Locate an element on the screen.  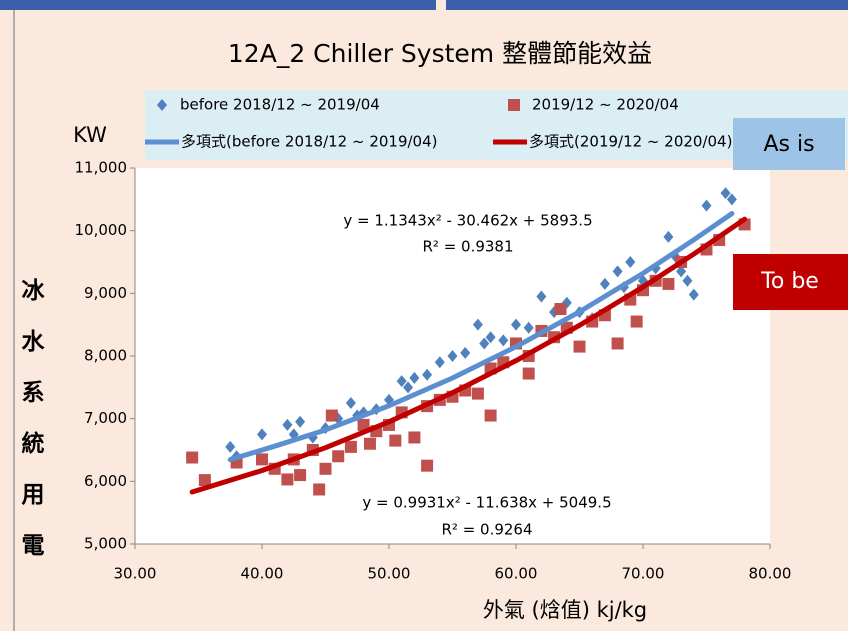
legend-label: 多項式(2019/12 ~ 2020/04) is located at coordinates (630, 142).